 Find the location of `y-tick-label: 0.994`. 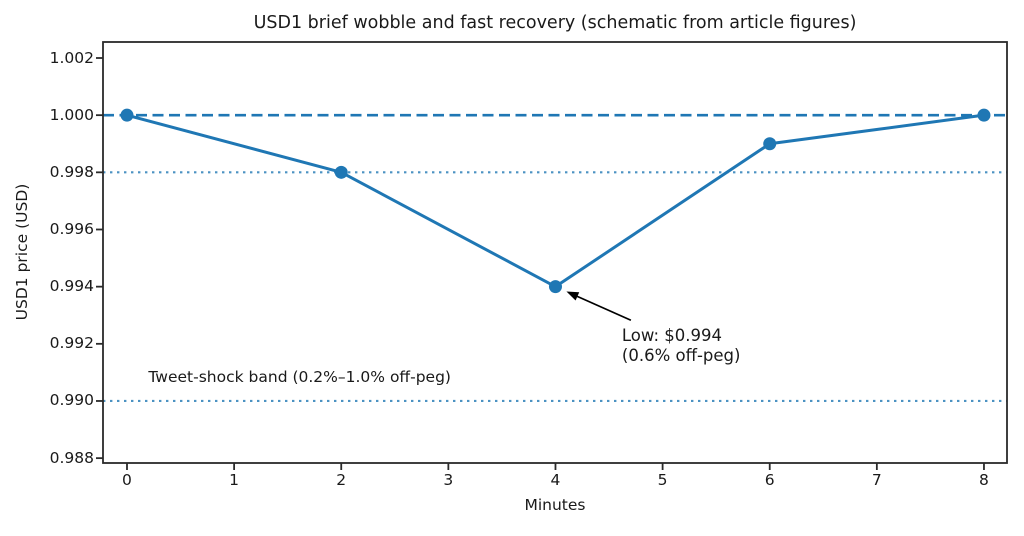

y-tick-label: 0.994 is located at coordinates (71, 286).